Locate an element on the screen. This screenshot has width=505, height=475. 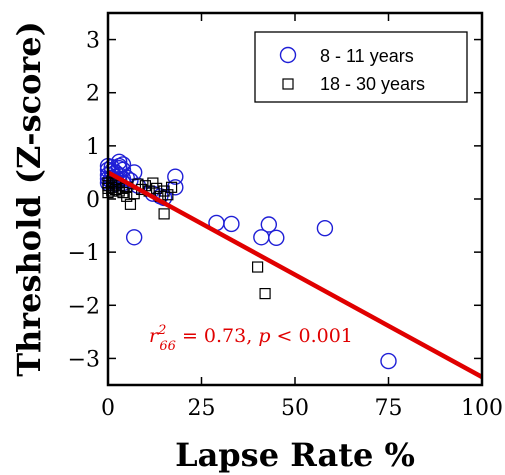
legend-circle-icon is located at coordinates (288, 55).